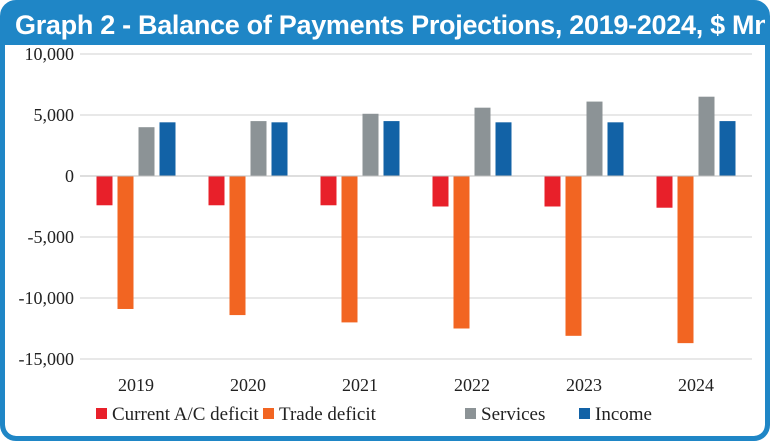  Describe the element at coordinates (370, 144) in the screenshot. I see `bar-services-2021` at that location.